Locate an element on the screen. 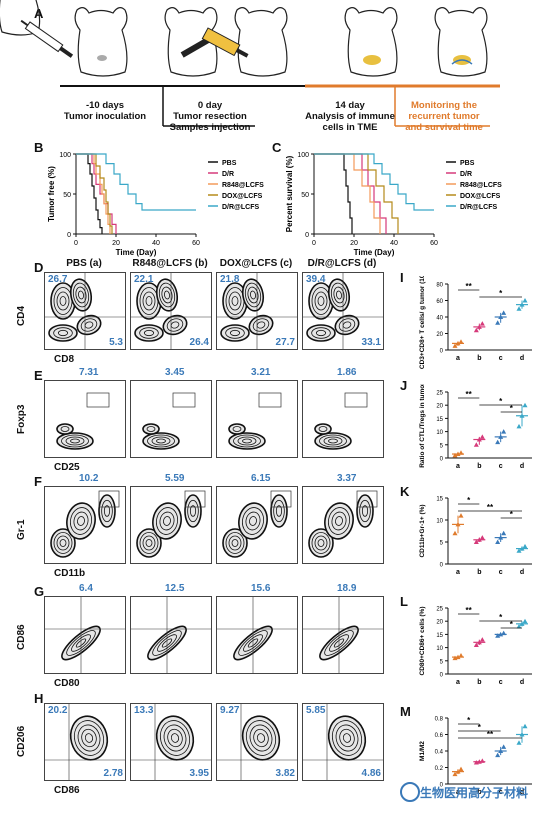 The width and height of the screenshot is (554, 816). significance-label: * is located at coordinates (469, 720).